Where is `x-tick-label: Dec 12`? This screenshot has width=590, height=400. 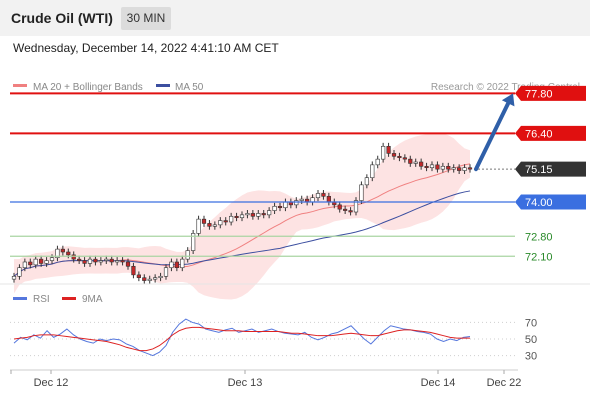 x-tick-label: Dec 12 is located at coordinates (51, 383).